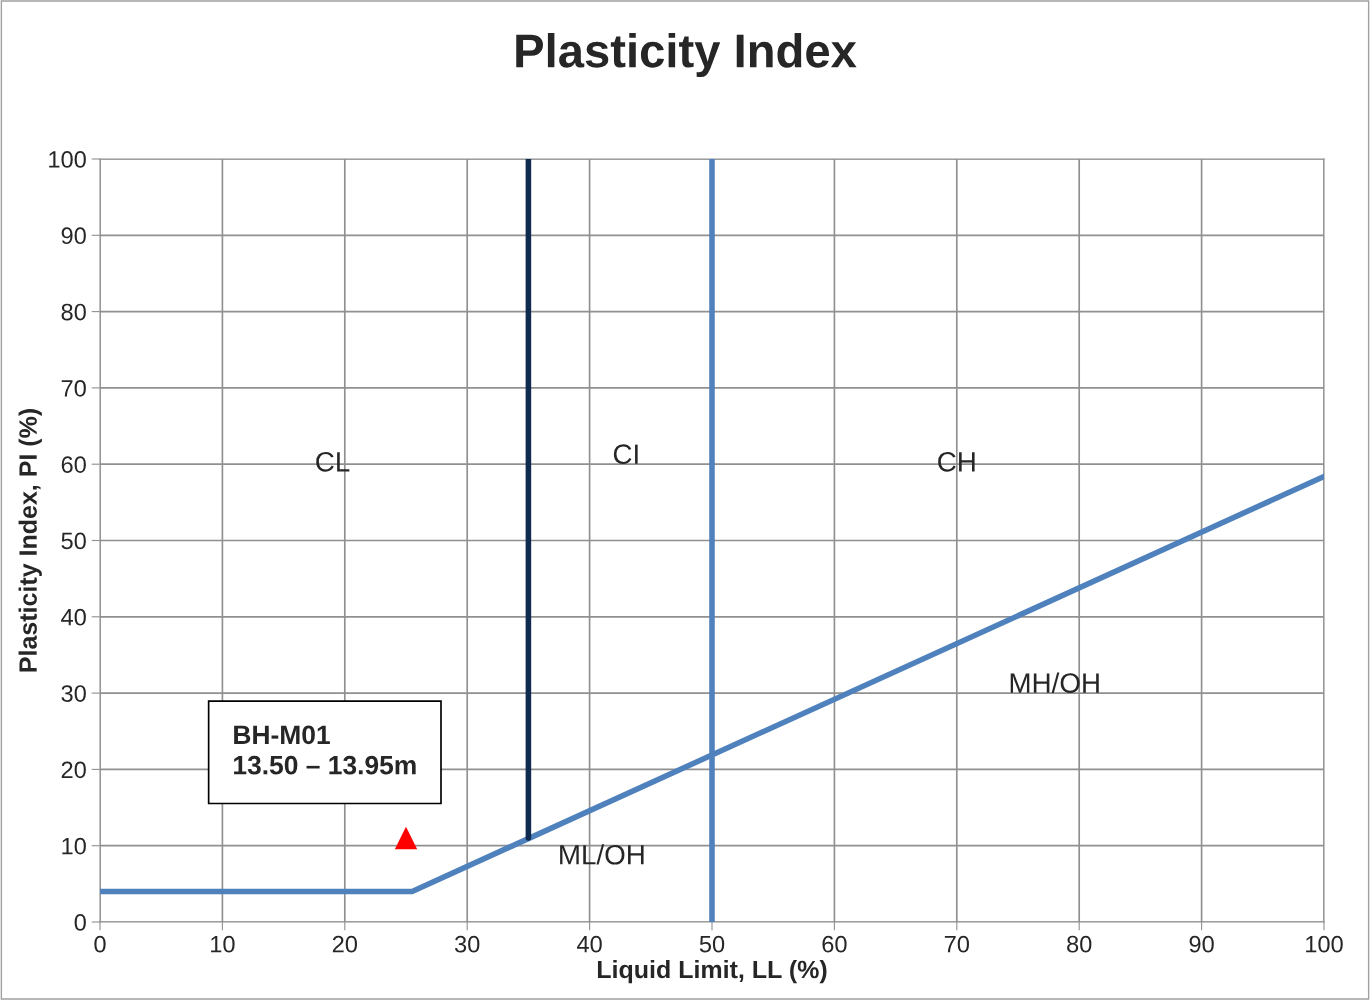 Image resolution: width=1370 pixels, height=1000 pixels. What do you see at coordinates (589, 944) in the screenshot?
I see `x-tick-label: 40` at bounding box center [589, 944].